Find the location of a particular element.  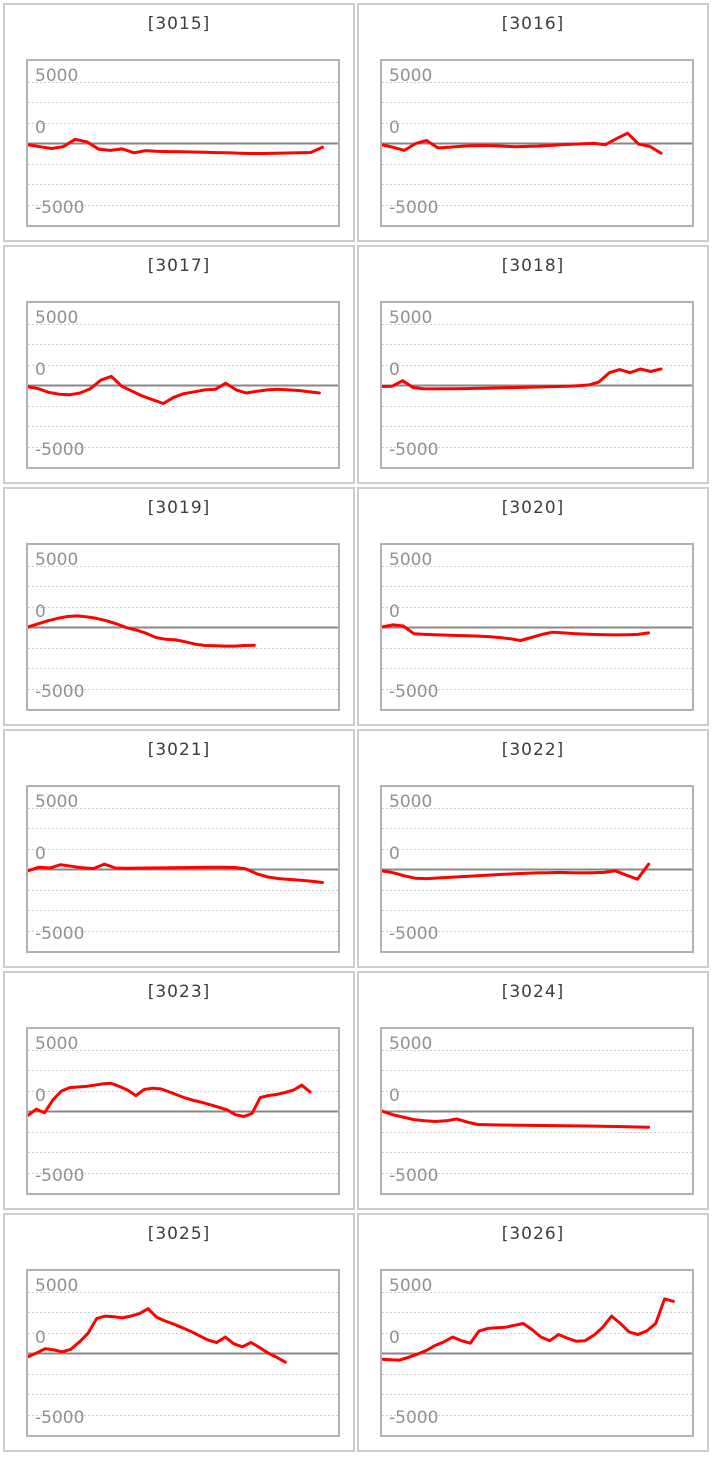

chart-panel: [3018] 5000 0 -5000 is located at coordinates (533, 364).